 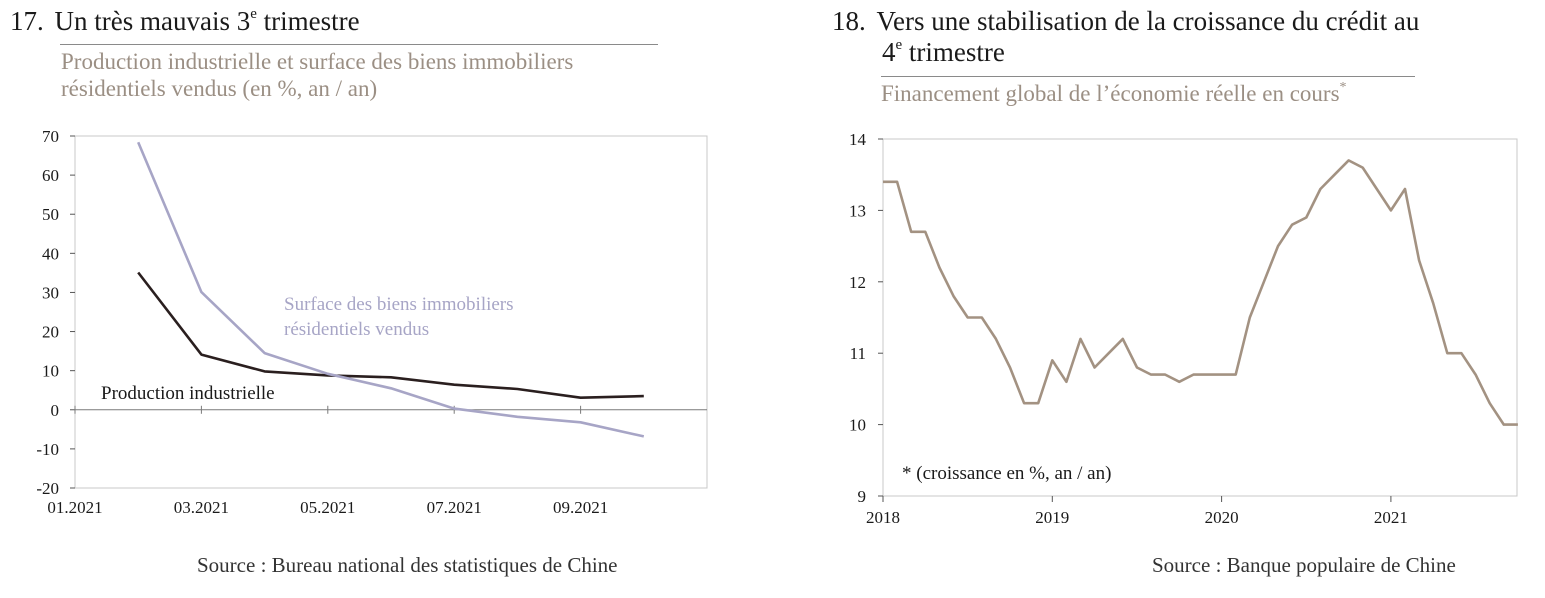 What do you see at coordinates (1304, 565) in the screenshot?
I see `chart-18-source: Source : Banque populaire de Chine` at bounding box center [1304, 565].